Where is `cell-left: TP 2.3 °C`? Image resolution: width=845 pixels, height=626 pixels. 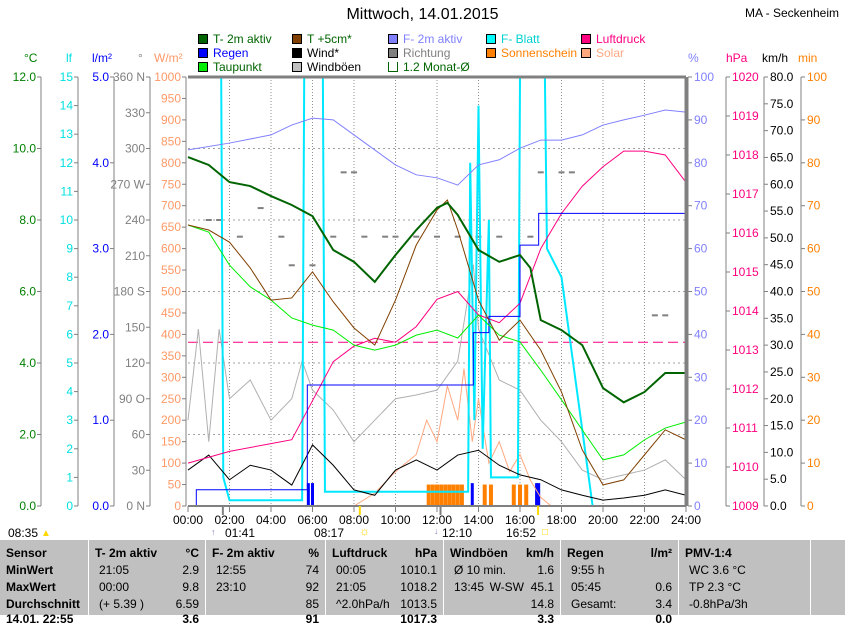 cell-left: TP 2.3 °C is located at coordinates (715, 587).